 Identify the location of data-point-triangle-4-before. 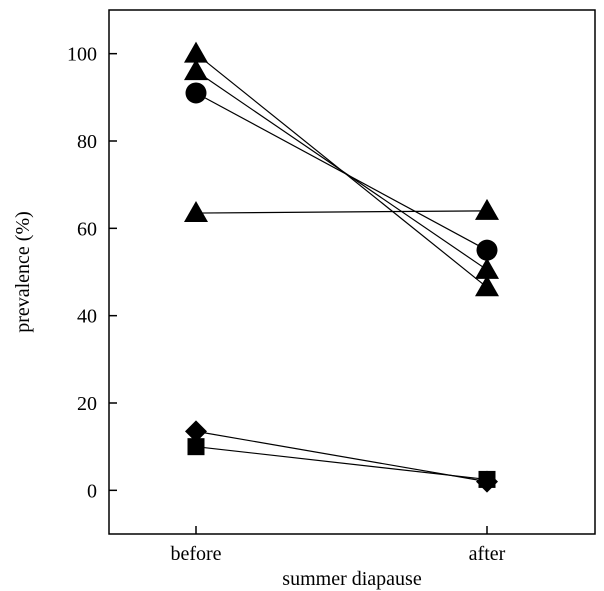
(196, 212).